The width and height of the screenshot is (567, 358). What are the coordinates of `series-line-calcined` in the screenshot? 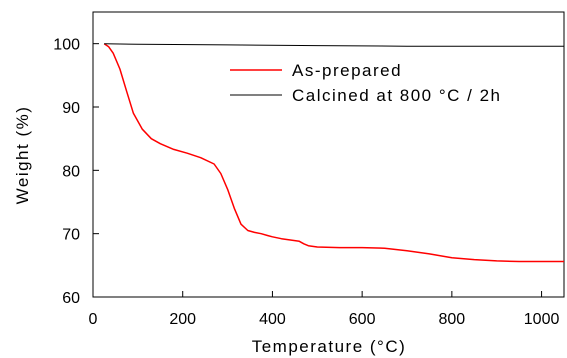 It's located at (334, 45).